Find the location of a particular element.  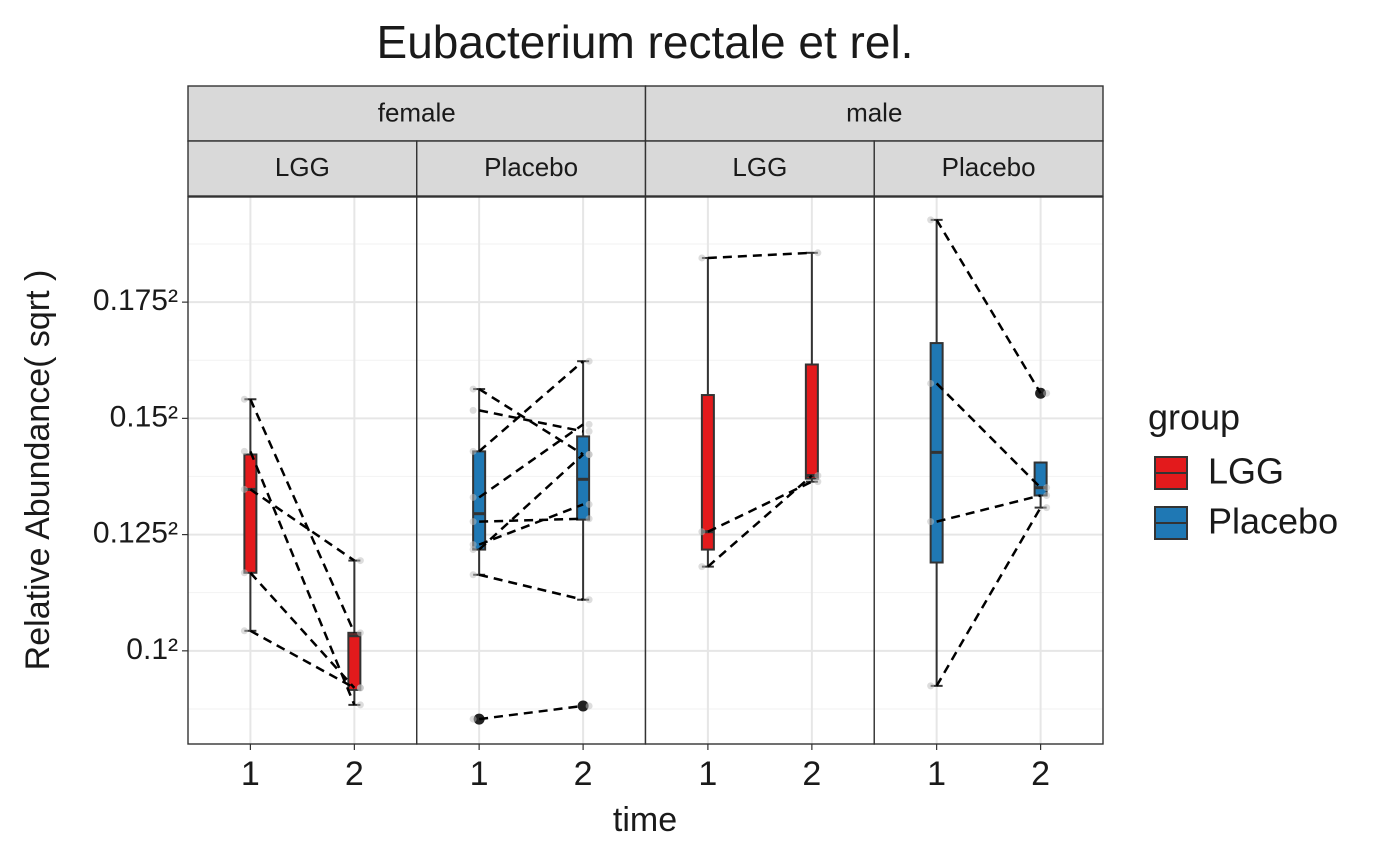

chart-title: Eubacterium rectale et rel. is located at coordinates (645, 42).